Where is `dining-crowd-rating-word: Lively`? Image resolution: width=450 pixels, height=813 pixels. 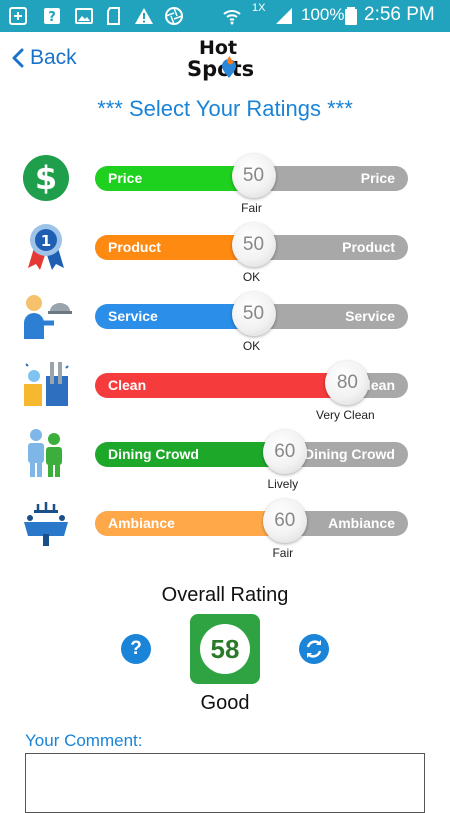 dining-crowd-rating-word: Lively is located at coordinates (283, 484).